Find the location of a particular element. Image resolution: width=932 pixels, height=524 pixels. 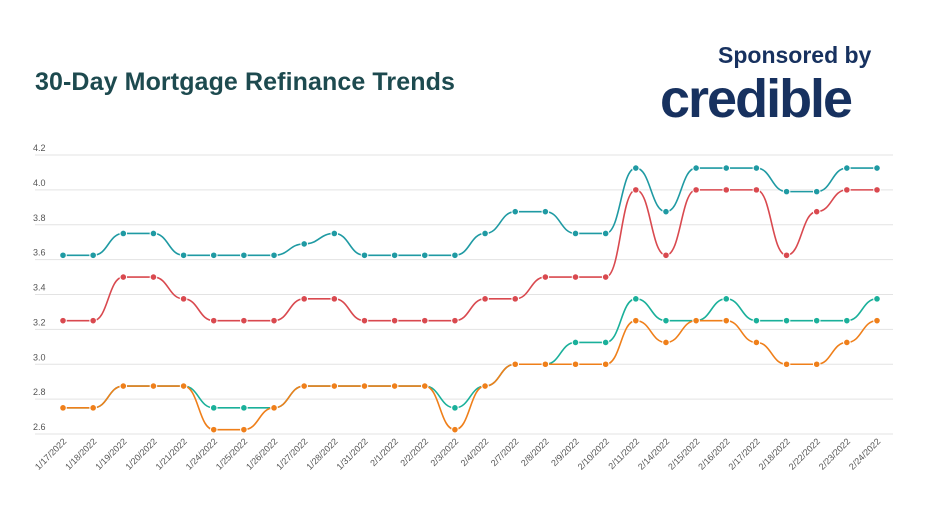

x-tick-label: 2/1/2022 is located at coordinates (384, 452).